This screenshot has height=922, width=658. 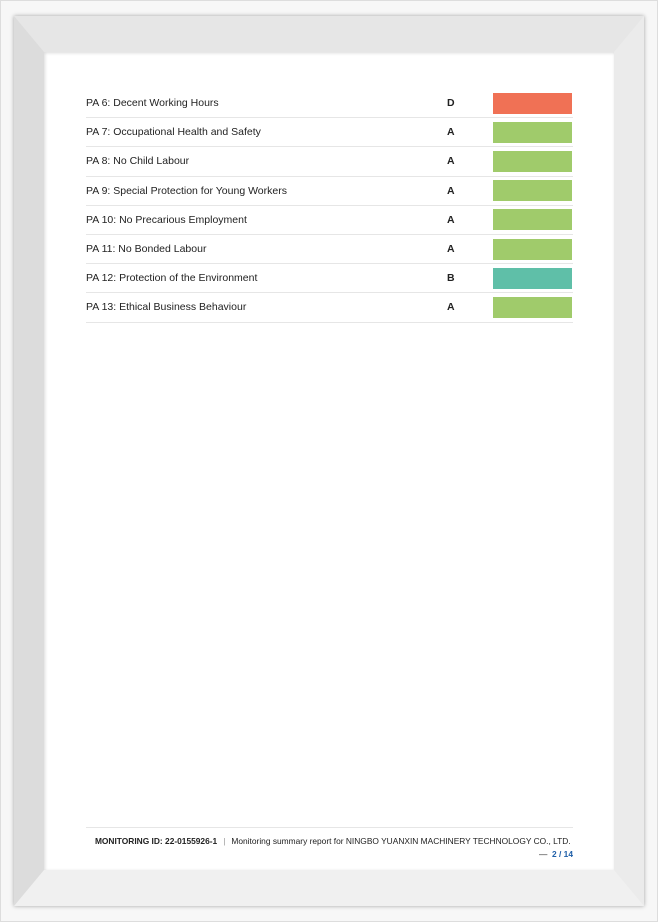 What do you see at coordinates (562, 854) in the screenshot?
I see `page-number: 2 / 14` at bounding box center [562, 854].